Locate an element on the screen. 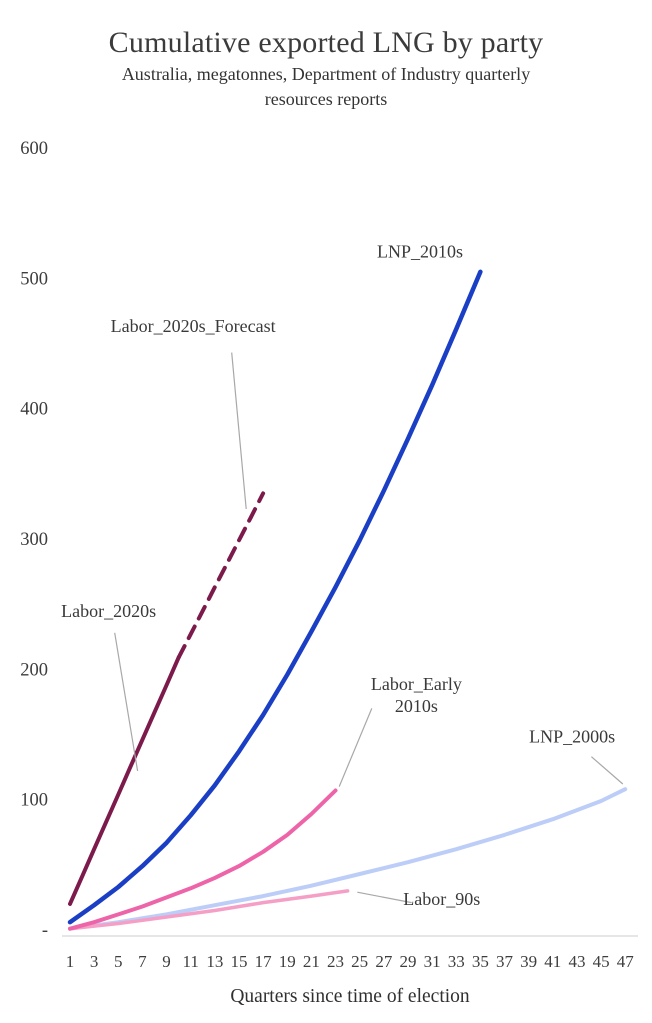  chart-subtitle-line-2: resources reports is located at coordinates (326, 99).